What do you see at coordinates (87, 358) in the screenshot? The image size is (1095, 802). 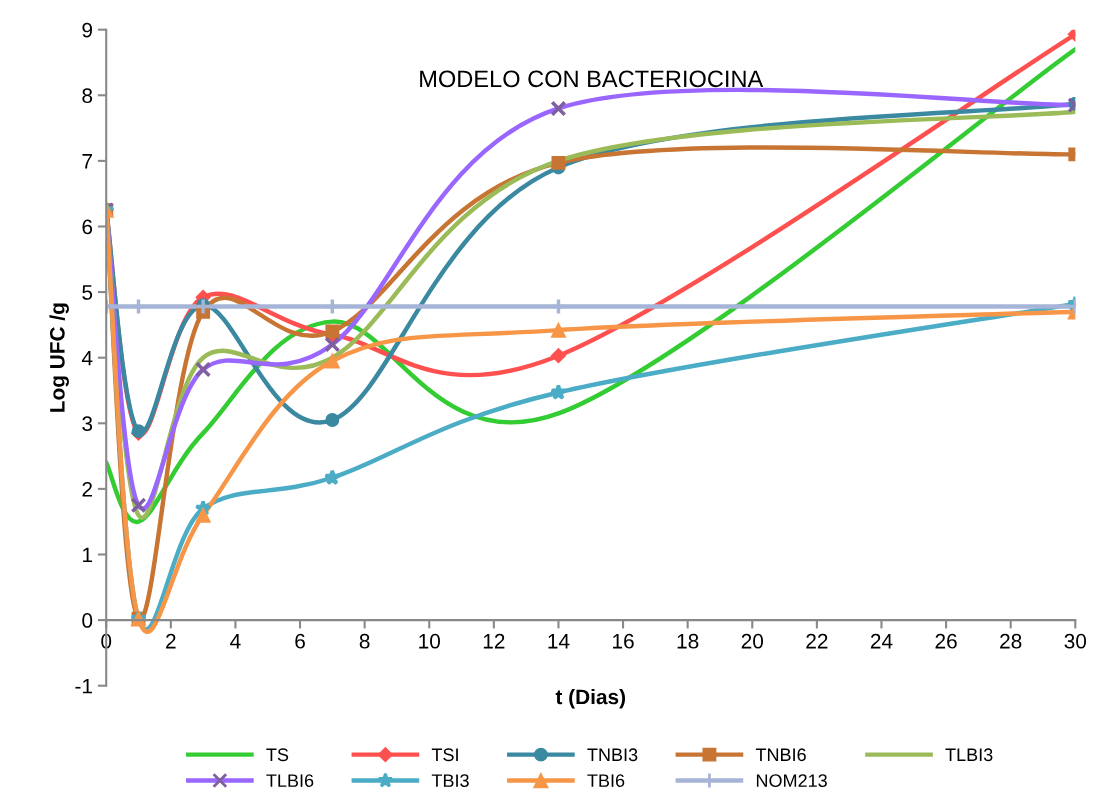 I see `y-tick-label: 4` at bounding box center [87, 358].